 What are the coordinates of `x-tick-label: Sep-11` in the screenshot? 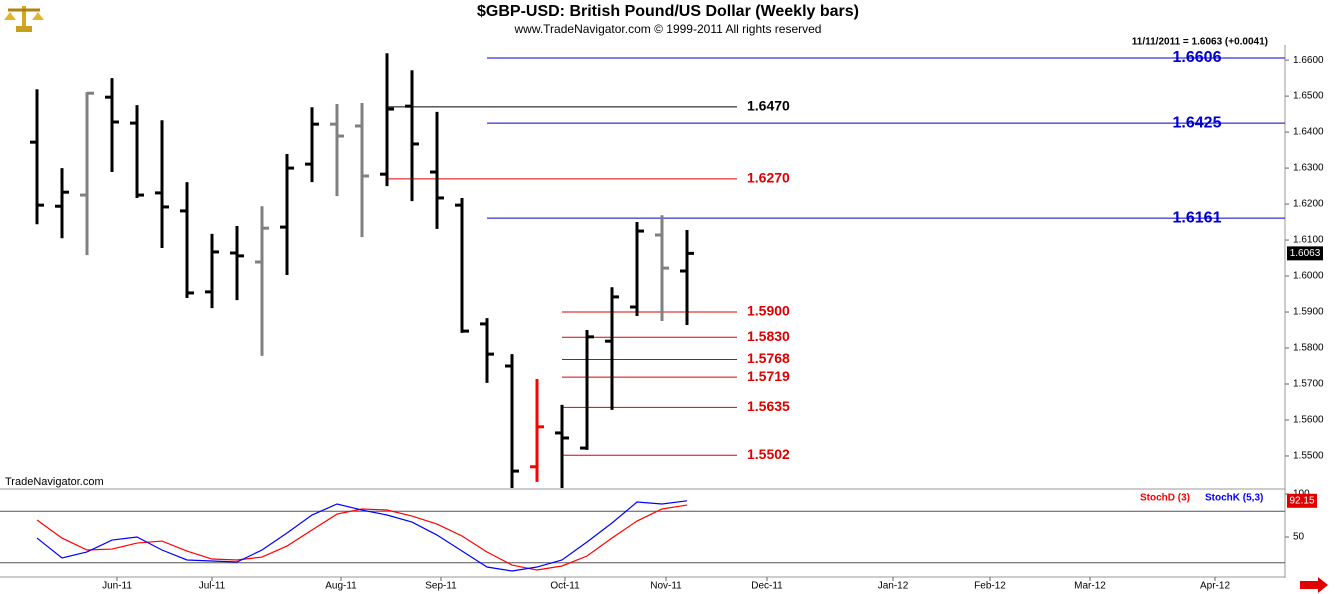 It's located at (441, 586).